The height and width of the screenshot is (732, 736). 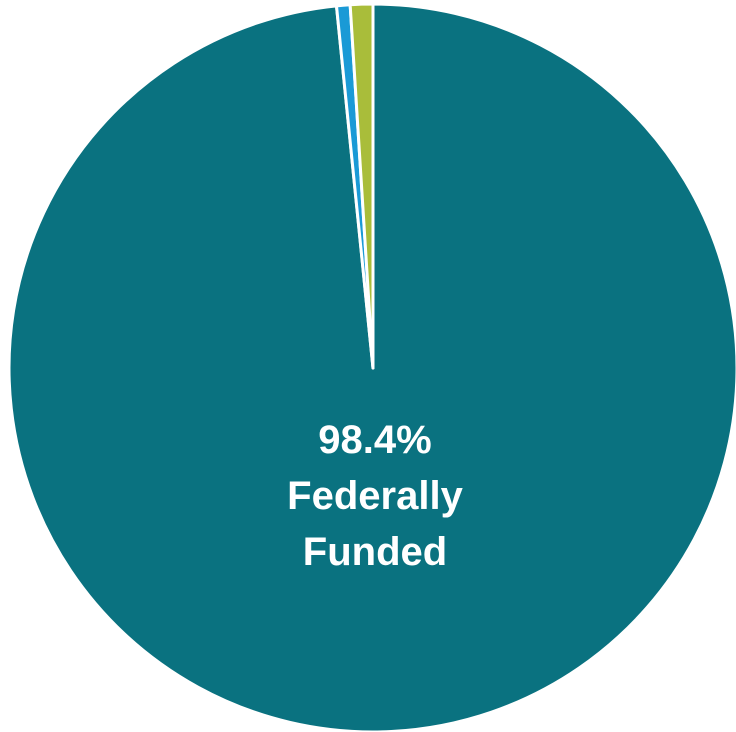 What do you see at coordinates (375, 524) in the screenshot?
I see `category-label: Federally Funded` at bounding box center [375, 524].